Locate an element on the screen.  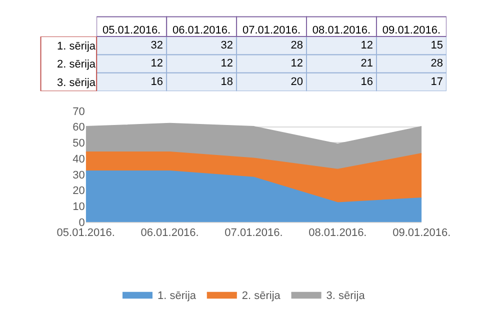
legend-label: 3. sērija is located at coordinates (346, 296).